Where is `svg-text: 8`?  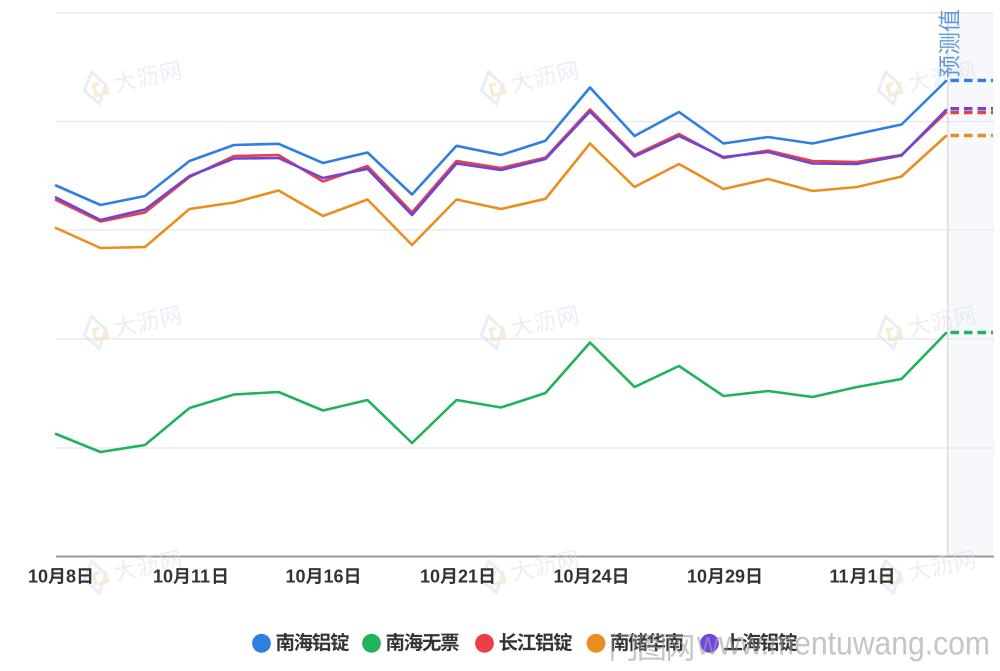 svg-text: 8 is located at coordinates (71, 577).